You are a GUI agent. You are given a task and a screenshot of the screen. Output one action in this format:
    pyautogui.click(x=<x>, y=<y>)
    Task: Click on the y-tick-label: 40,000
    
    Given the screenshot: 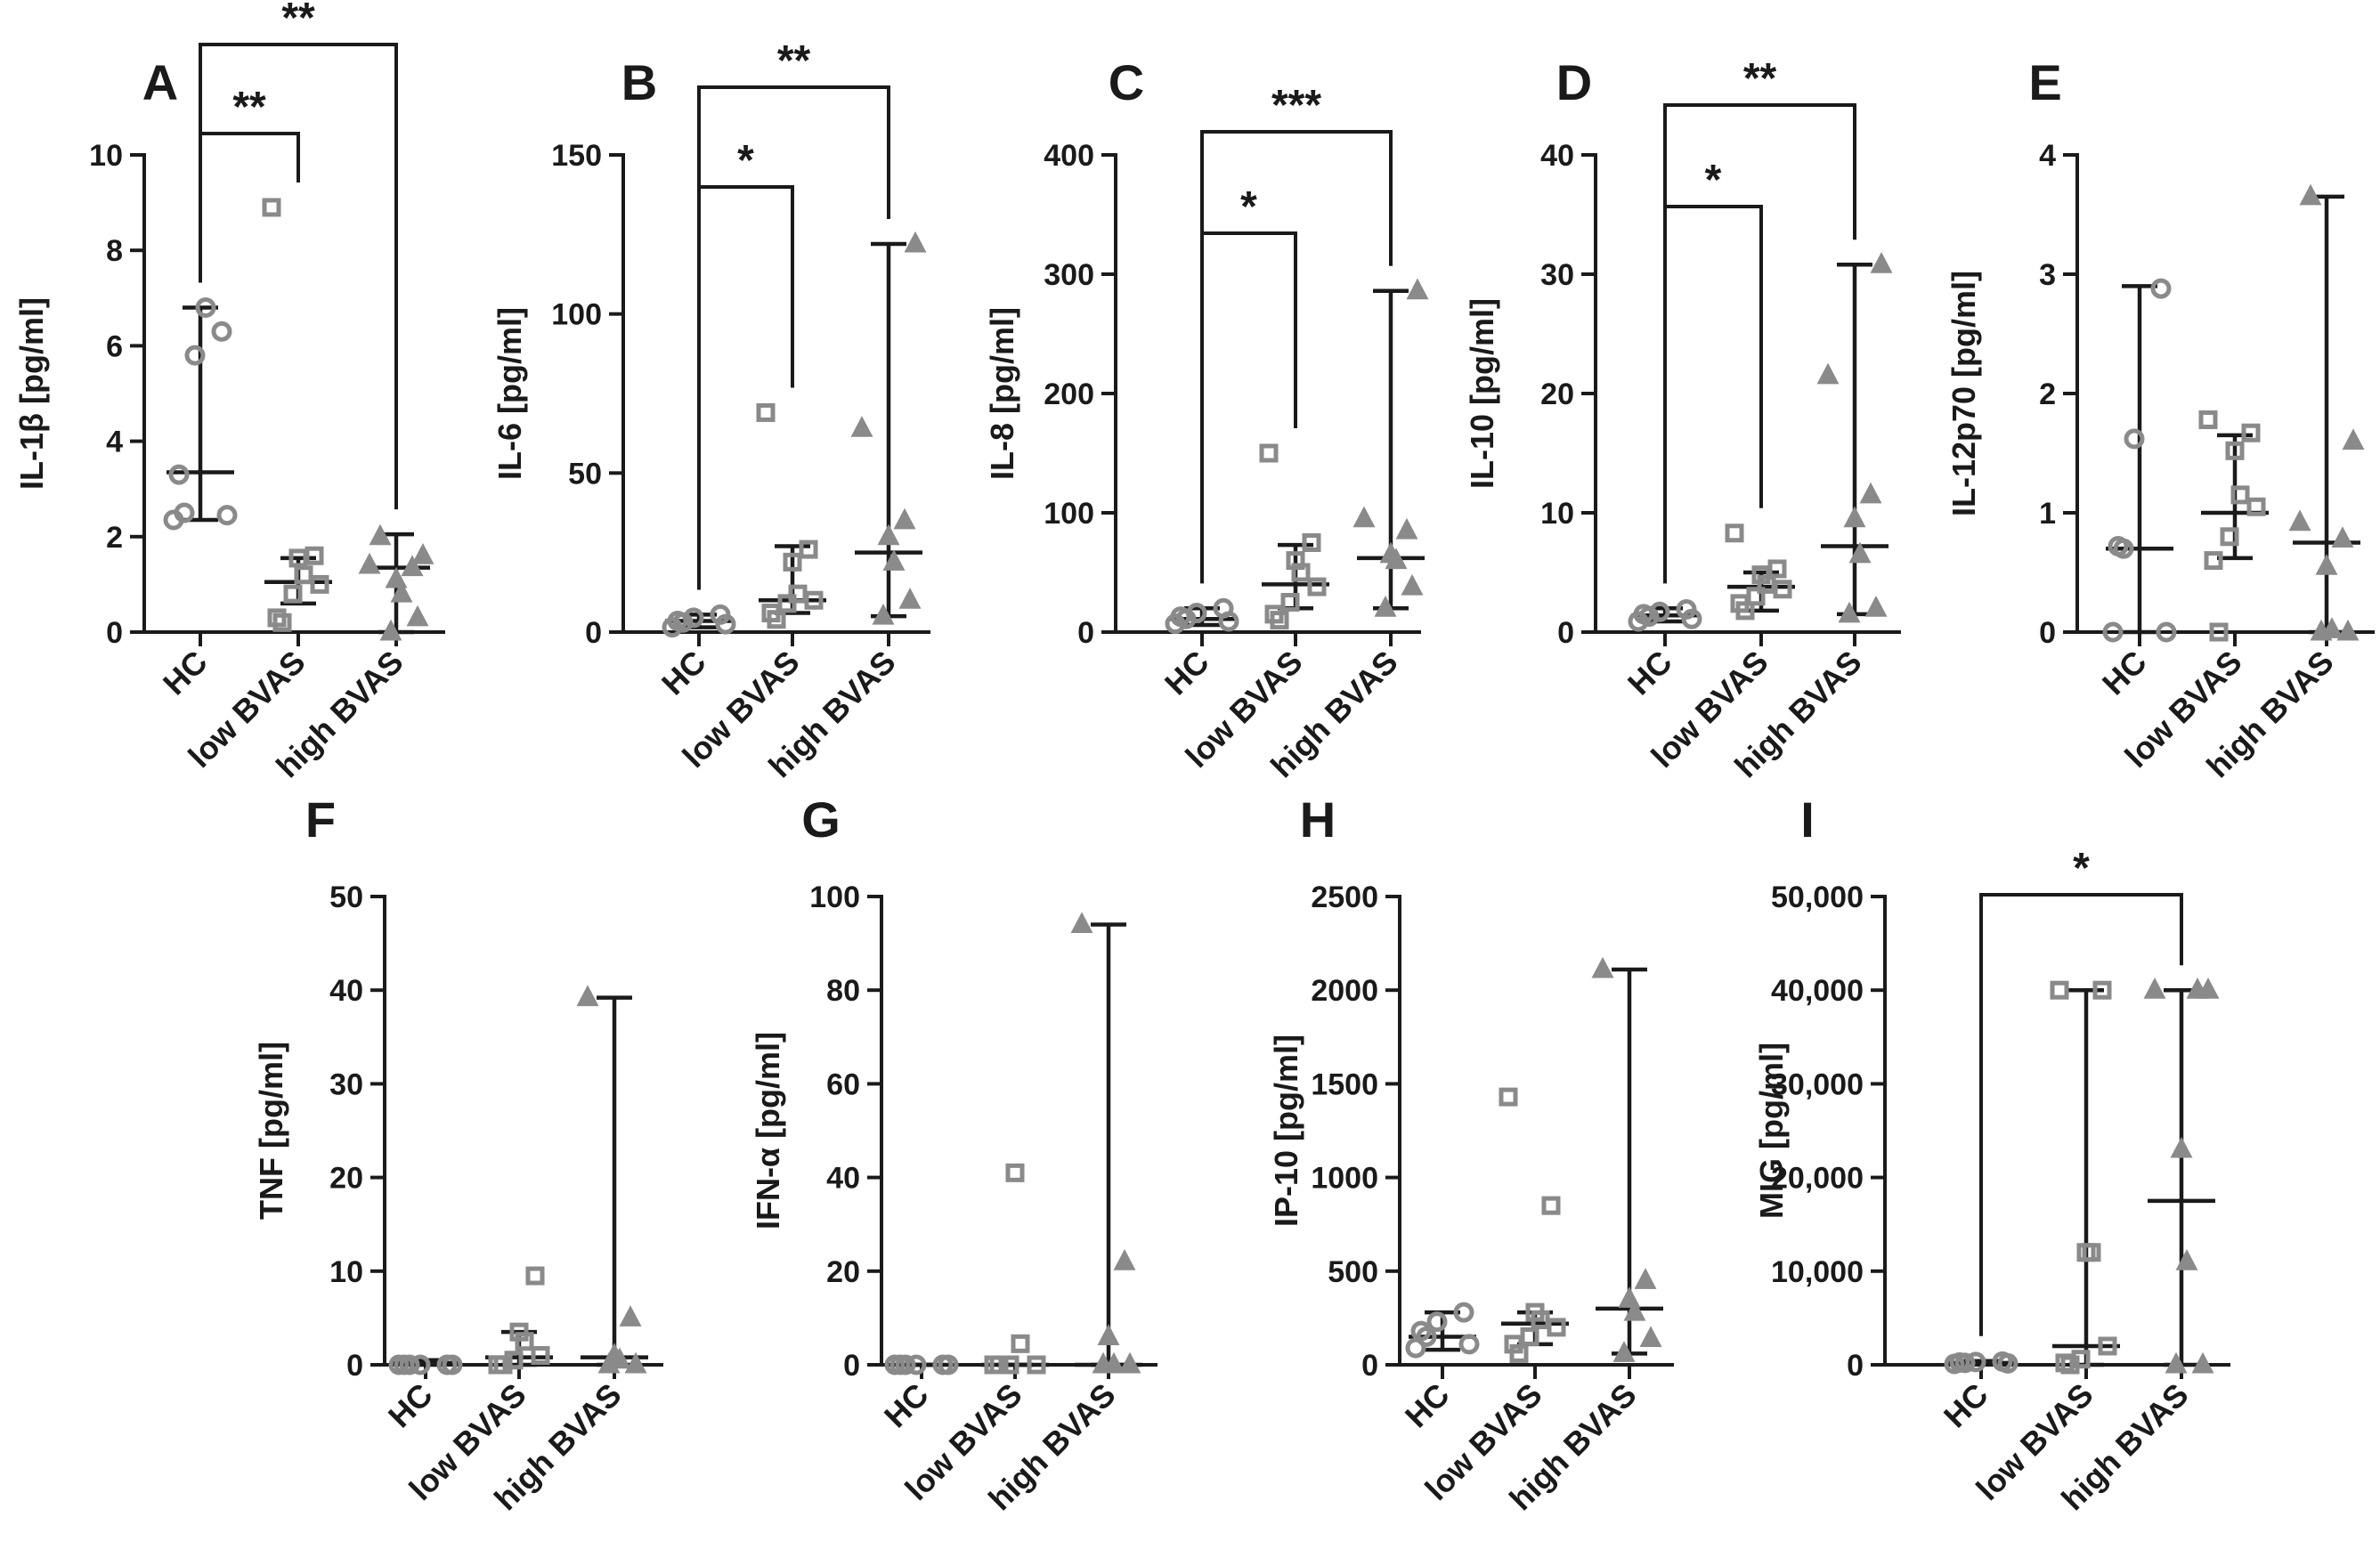 What is the action you would take?
    pyautogui.click(x=1817, y=991)
    